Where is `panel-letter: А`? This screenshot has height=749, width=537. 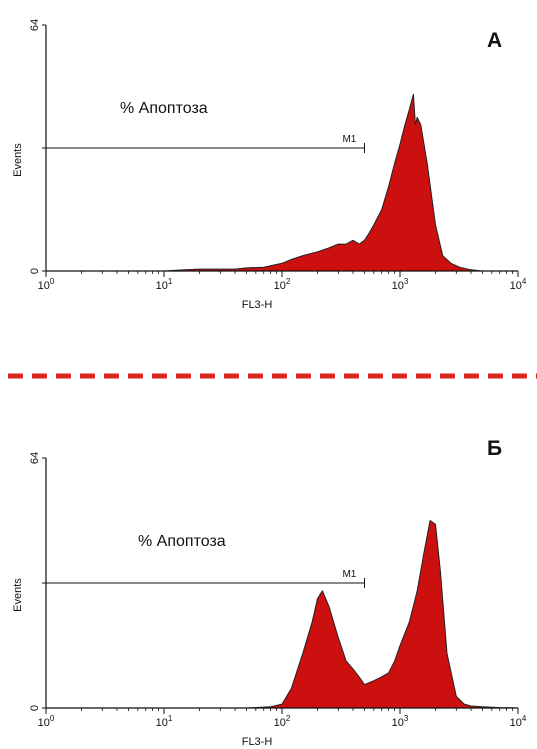 panel-letter: А is located at coordinates (494, 40).